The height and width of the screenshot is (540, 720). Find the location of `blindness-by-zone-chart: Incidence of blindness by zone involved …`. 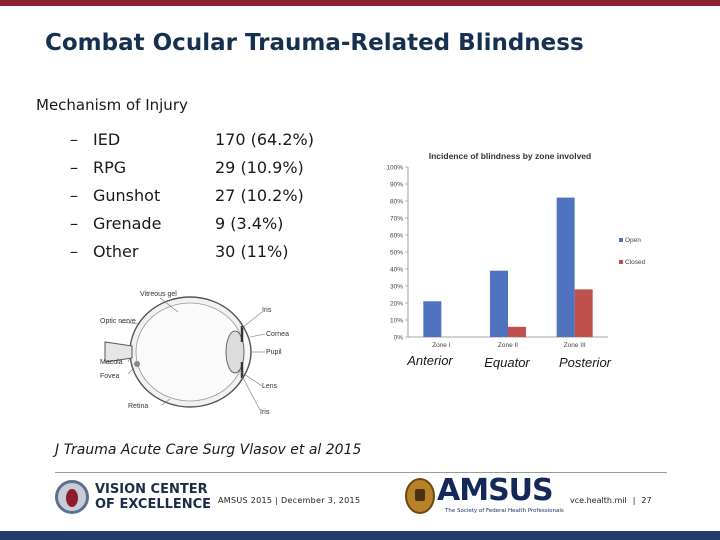

blindness-by-zone-chart: Incidence of blindness by zone involved … is located at coordinates (516, 260).